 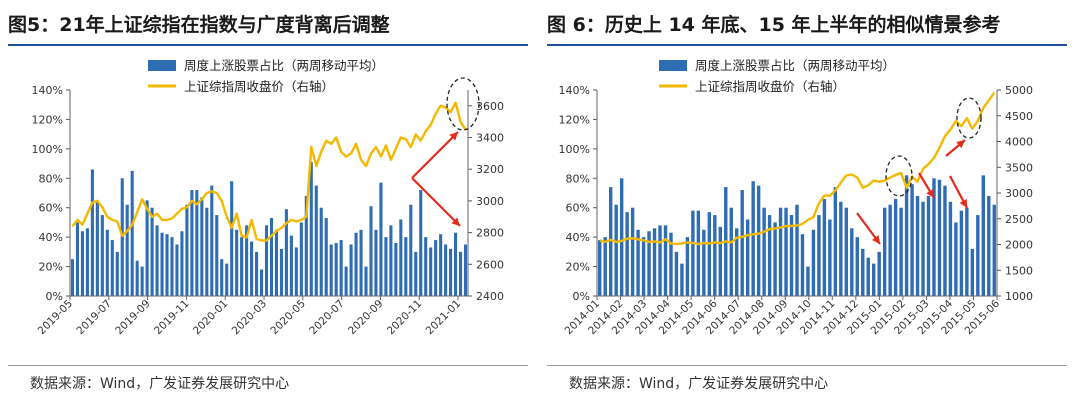 What do you see at coordinates (51, 208) in the screenshot?
I see `left-axis-tick-label: 60%` at bounding box center [51, 208].